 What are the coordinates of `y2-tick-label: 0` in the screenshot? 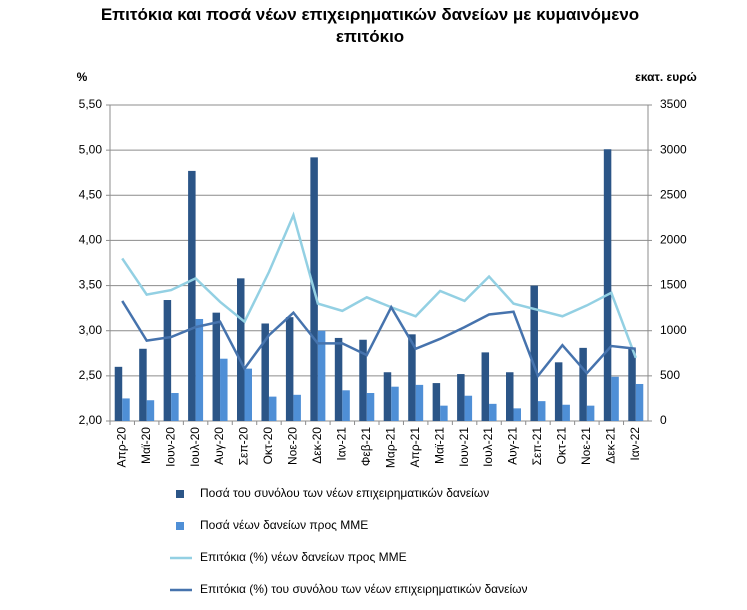 It's located at (663, 420).